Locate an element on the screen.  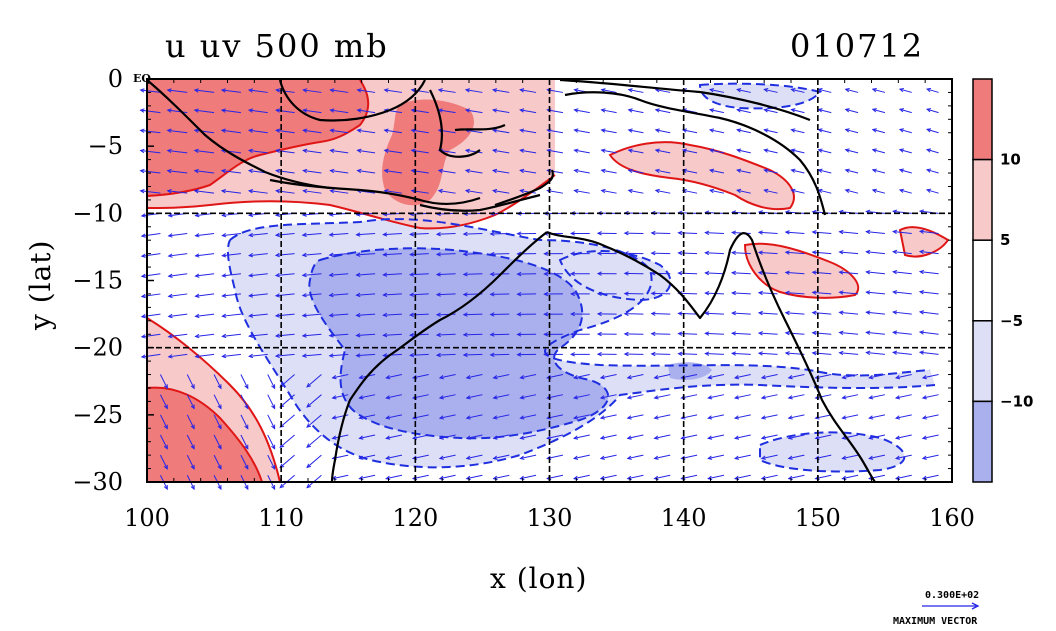
y-tick-label: −20 is located at coordinates (97, 348).